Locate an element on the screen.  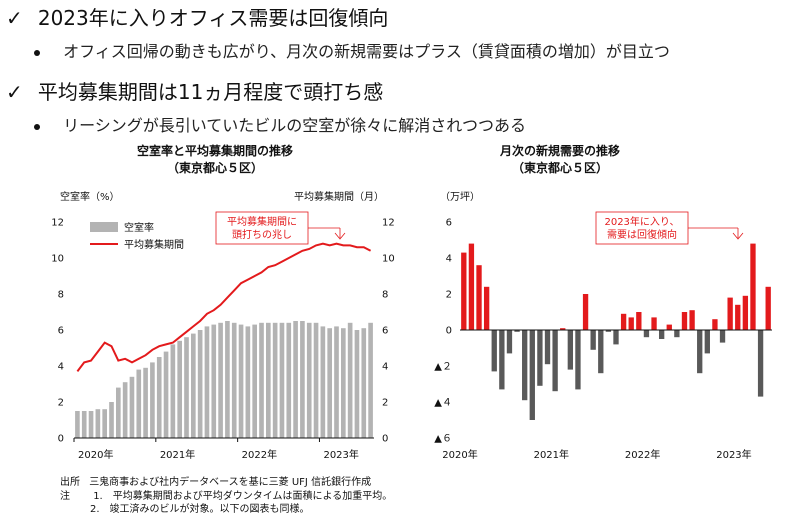
chart2-tick-label: 4 is located at coordinates (449, 259).